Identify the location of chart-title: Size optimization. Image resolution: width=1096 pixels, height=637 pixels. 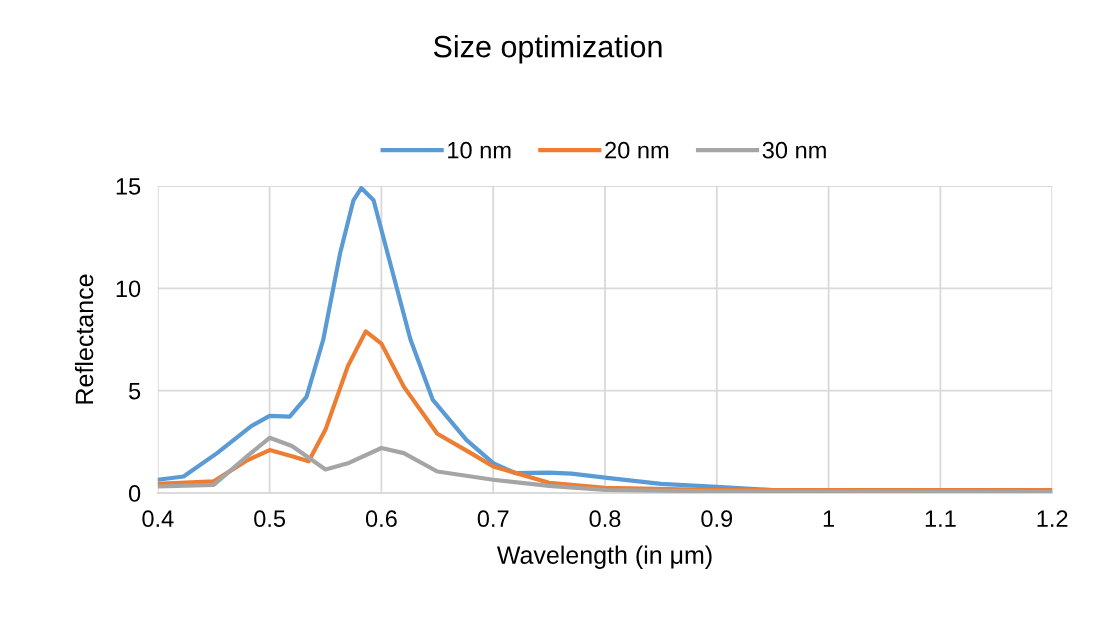
(547, 49).